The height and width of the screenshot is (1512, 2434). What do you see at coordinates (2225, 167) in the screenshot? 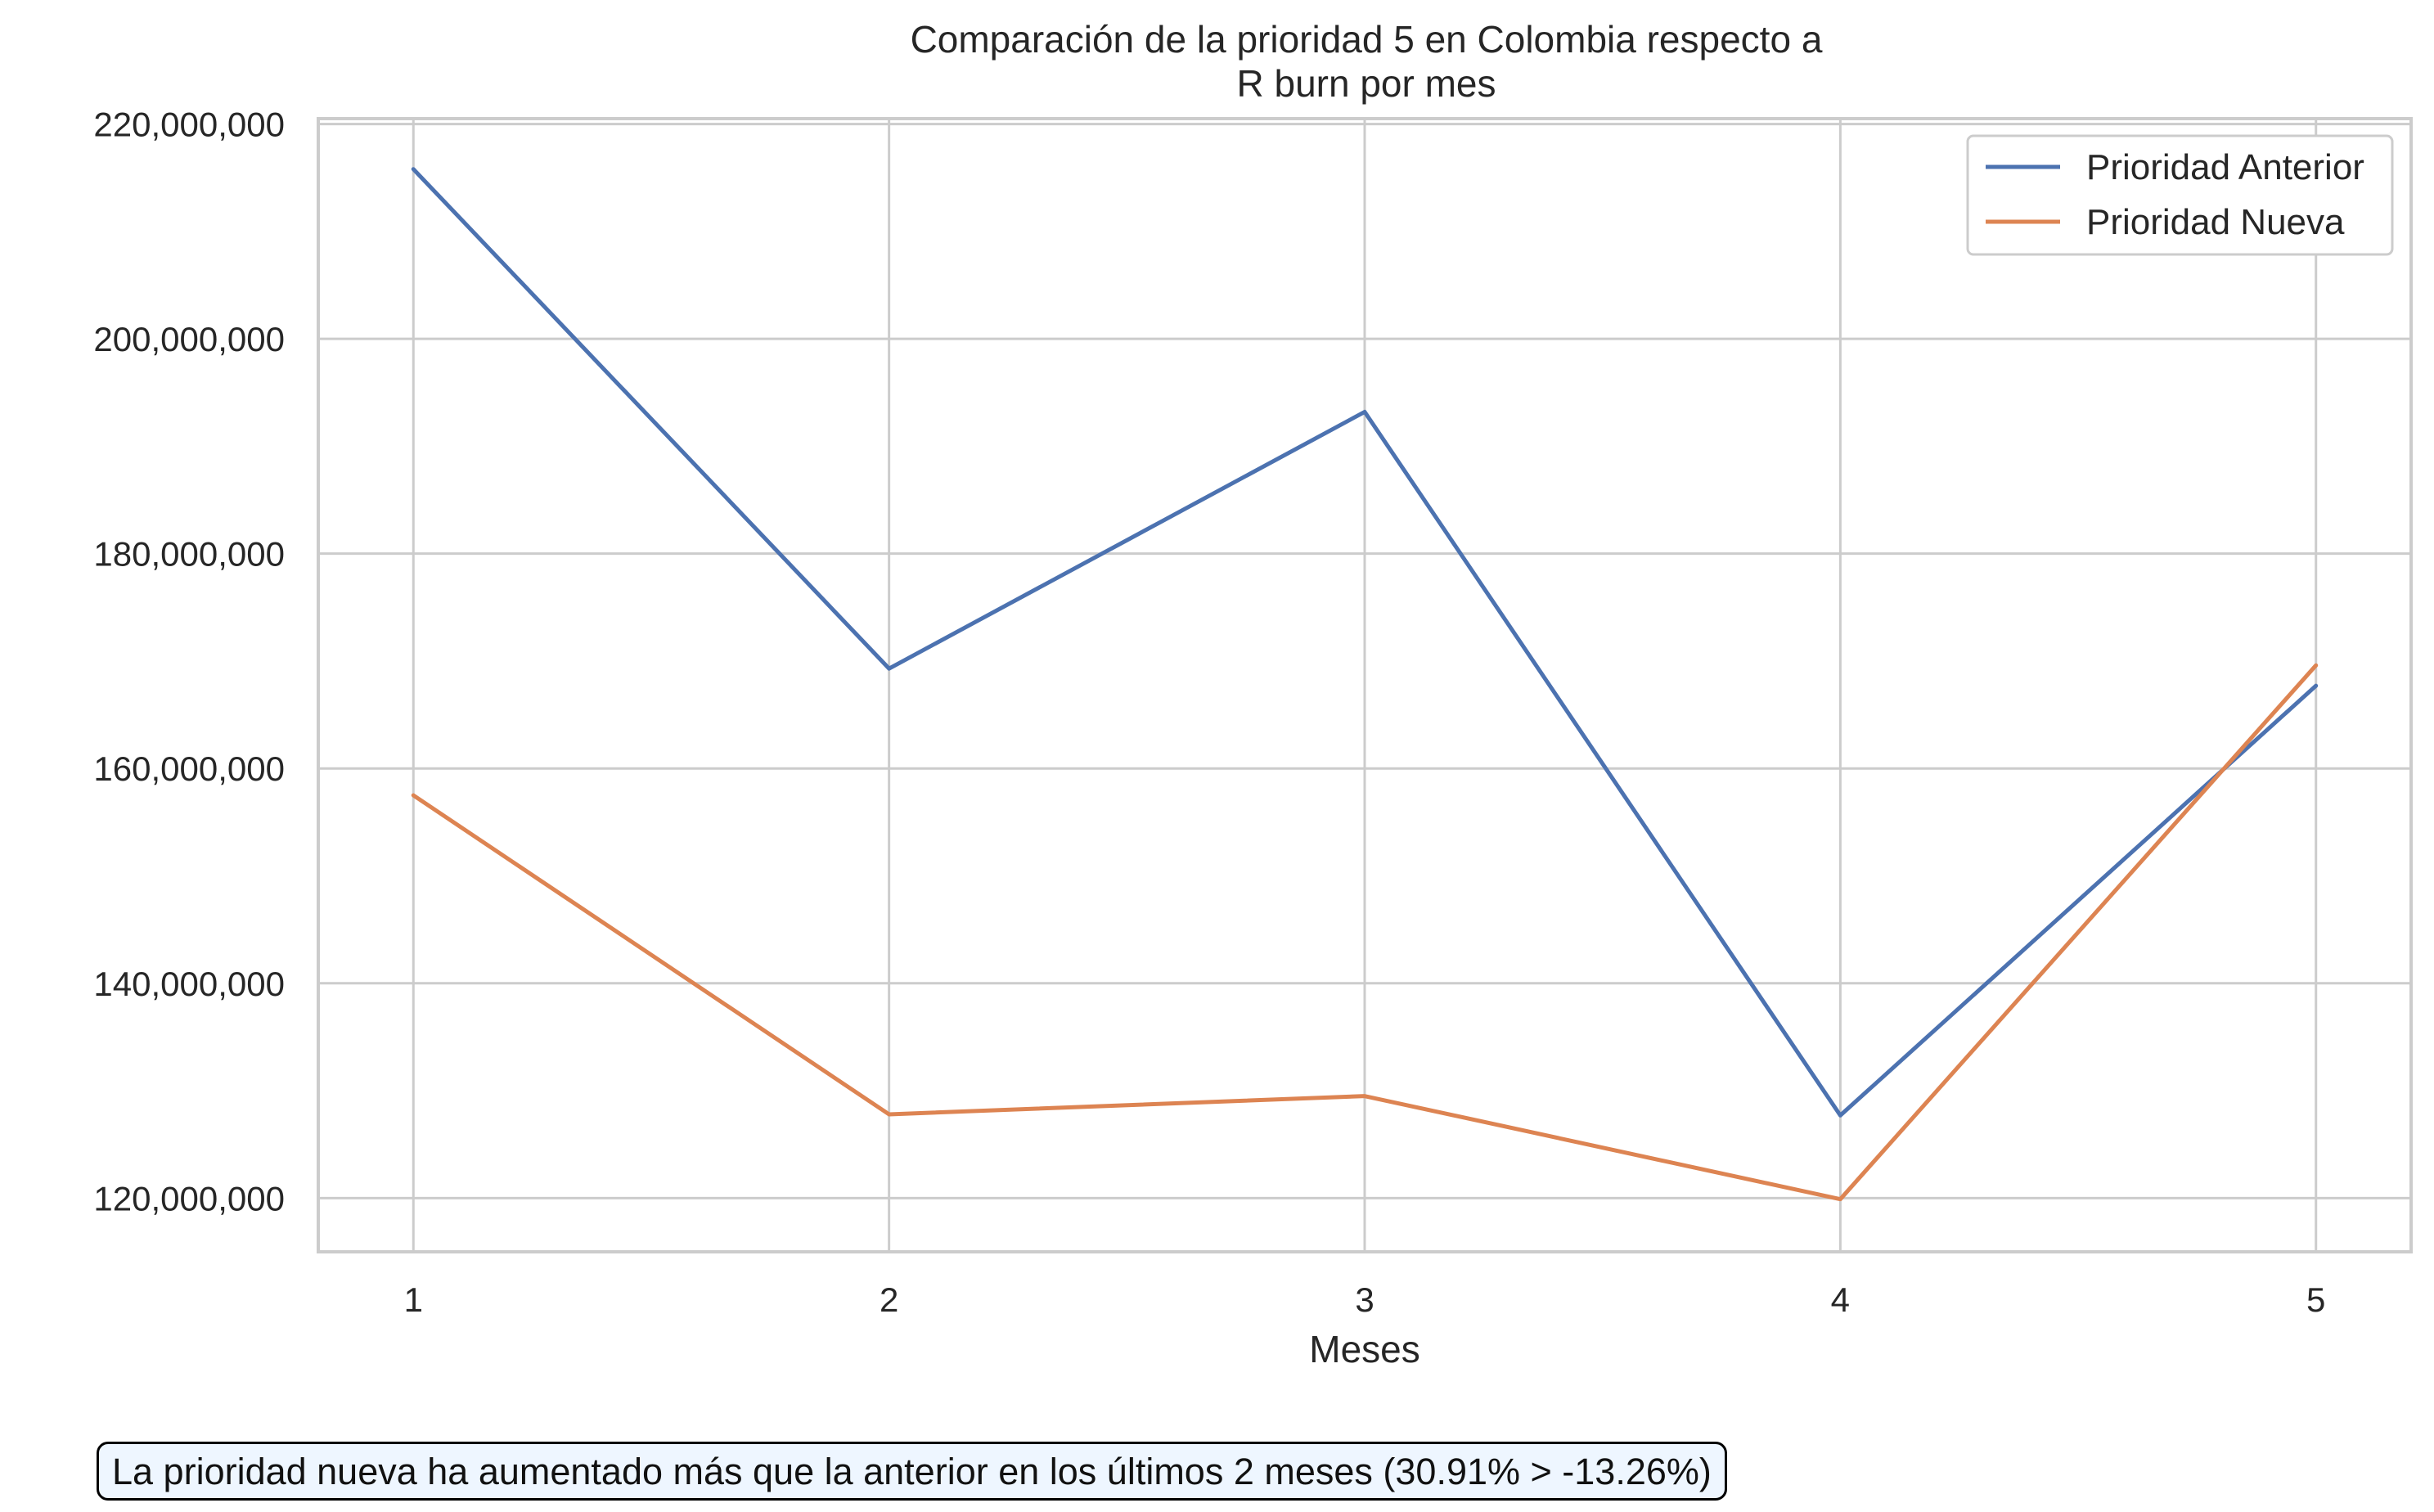
I see `legend-label-prioridad-anterior: Prioridad Anterior` at bounding box center [2225, 167].